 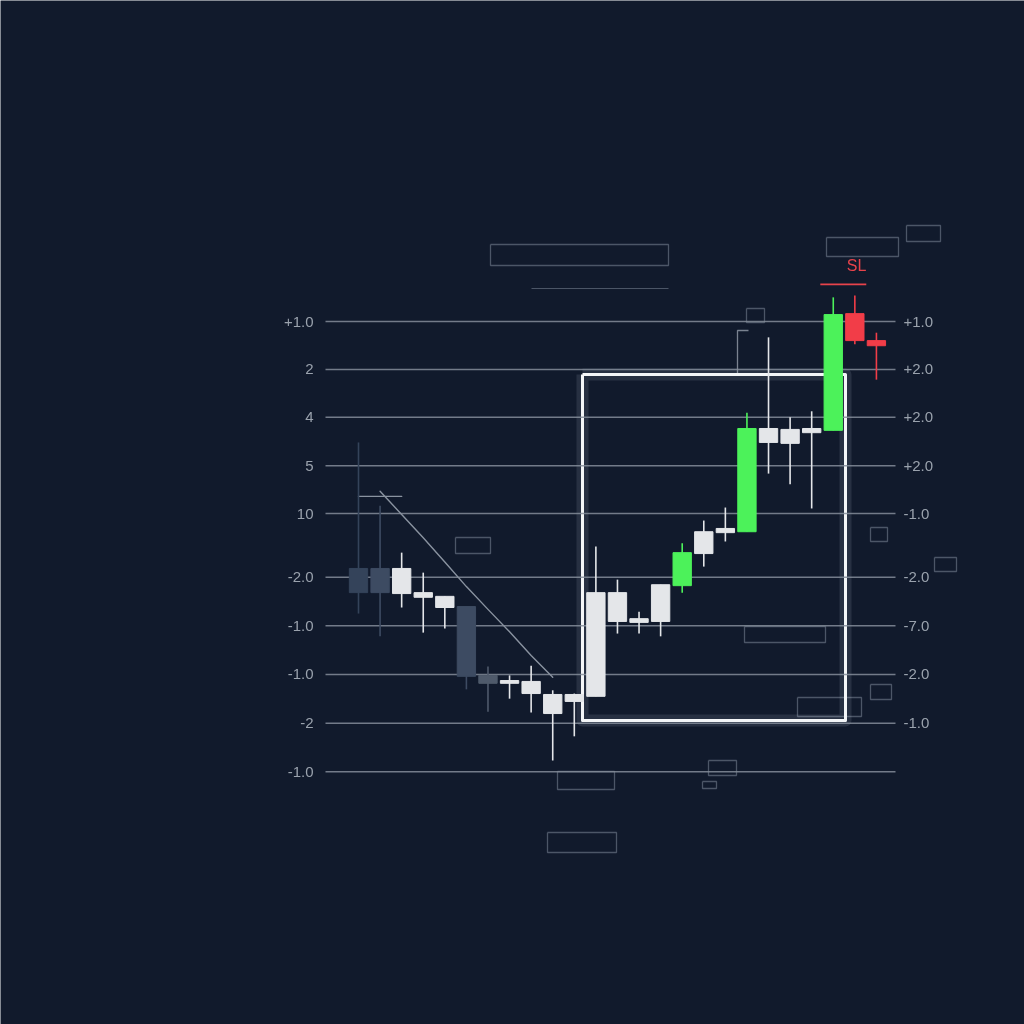 I want to click on text: 2, so click(x=309, y=369).